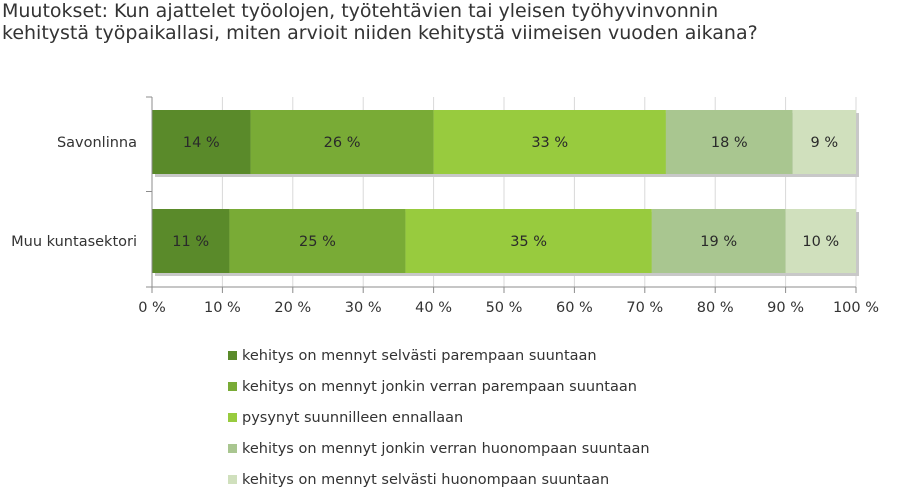 Image resolution: width=905 pixels, height=498 pixels. I want to click on x-tick-label: 100 %, so click(856, 308).